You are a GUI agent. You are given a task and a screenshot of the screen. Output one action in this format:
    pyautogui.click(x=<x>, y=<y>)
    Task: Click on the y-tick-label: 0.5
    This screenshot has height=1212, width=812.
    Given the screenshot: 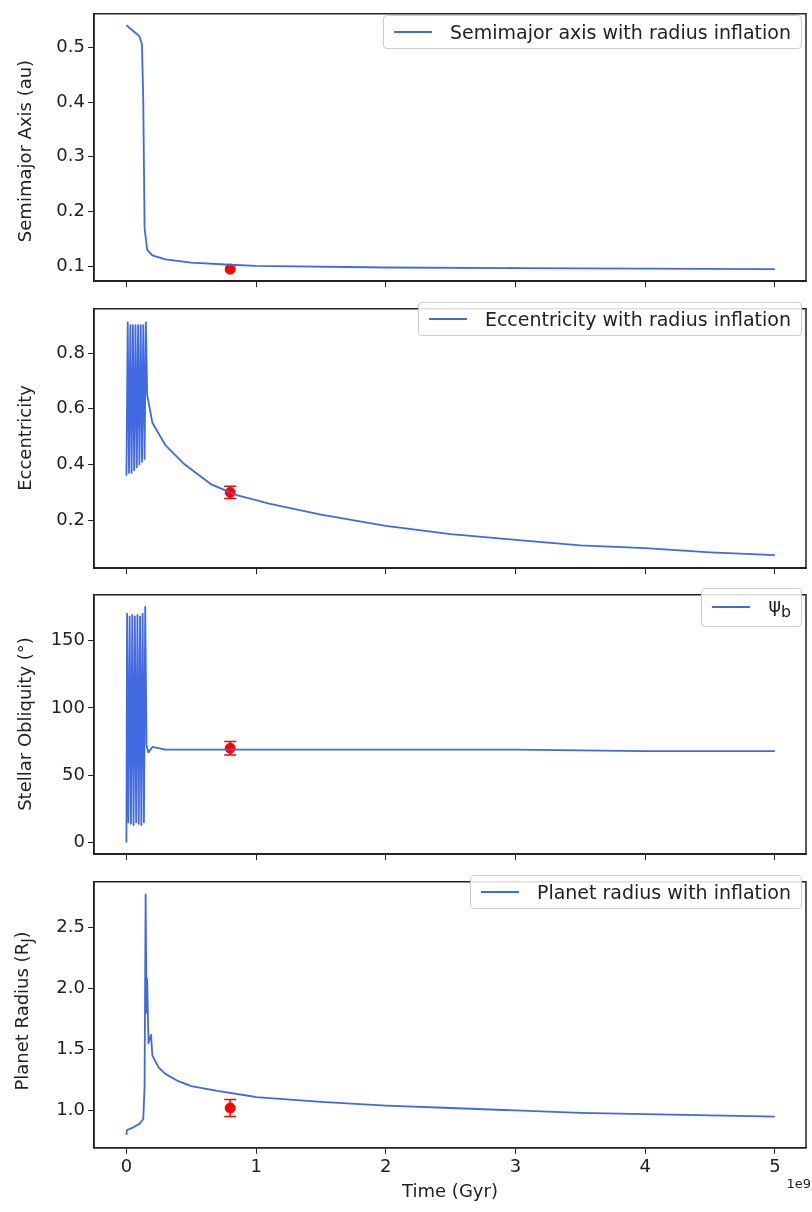 What is the action you would take?
    pyautogui.click(x=70, y=45)
    